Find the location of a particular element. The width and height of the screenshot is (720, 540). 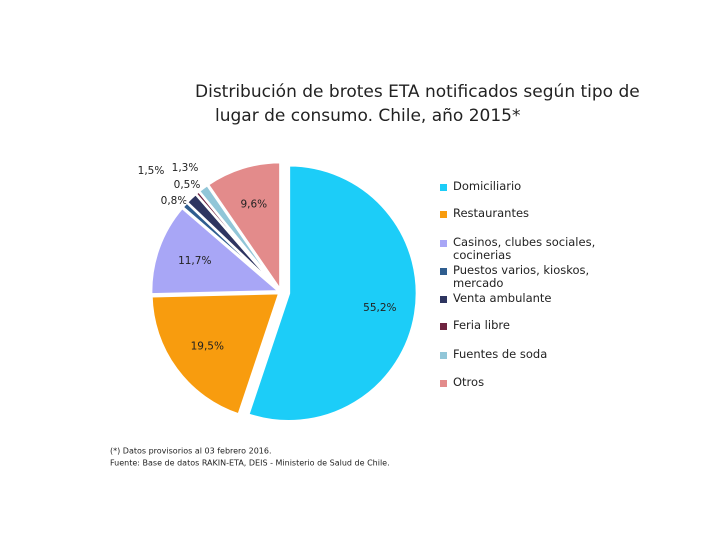

legend-item: Puestos varios, kioskos, mercado is located at coordinates (529, 277).